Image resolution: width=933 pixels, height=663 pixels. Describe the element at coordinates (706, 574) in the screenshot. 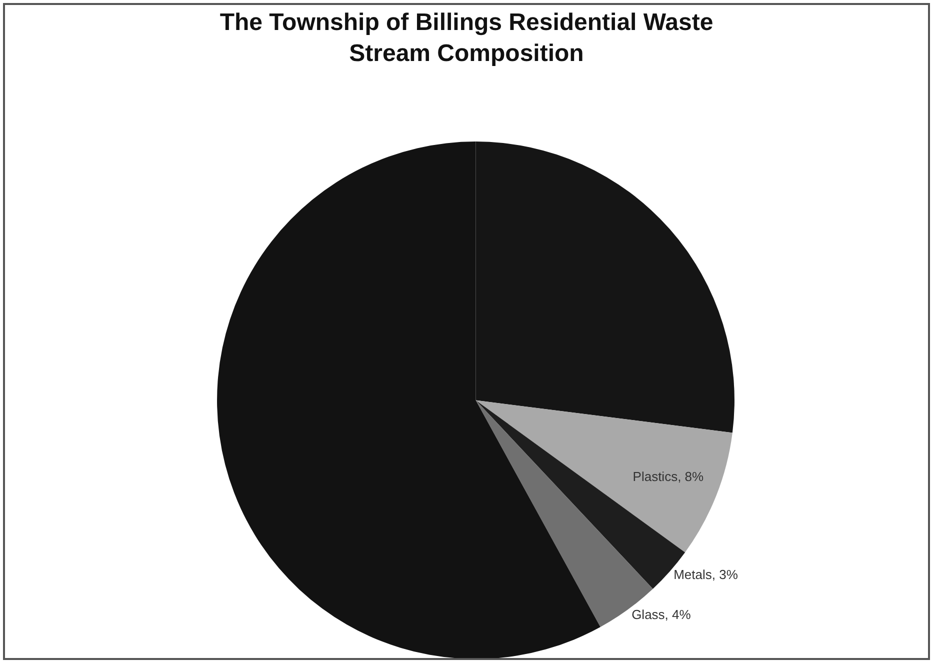

I see `slice-label: Metals, 3%` at that location.